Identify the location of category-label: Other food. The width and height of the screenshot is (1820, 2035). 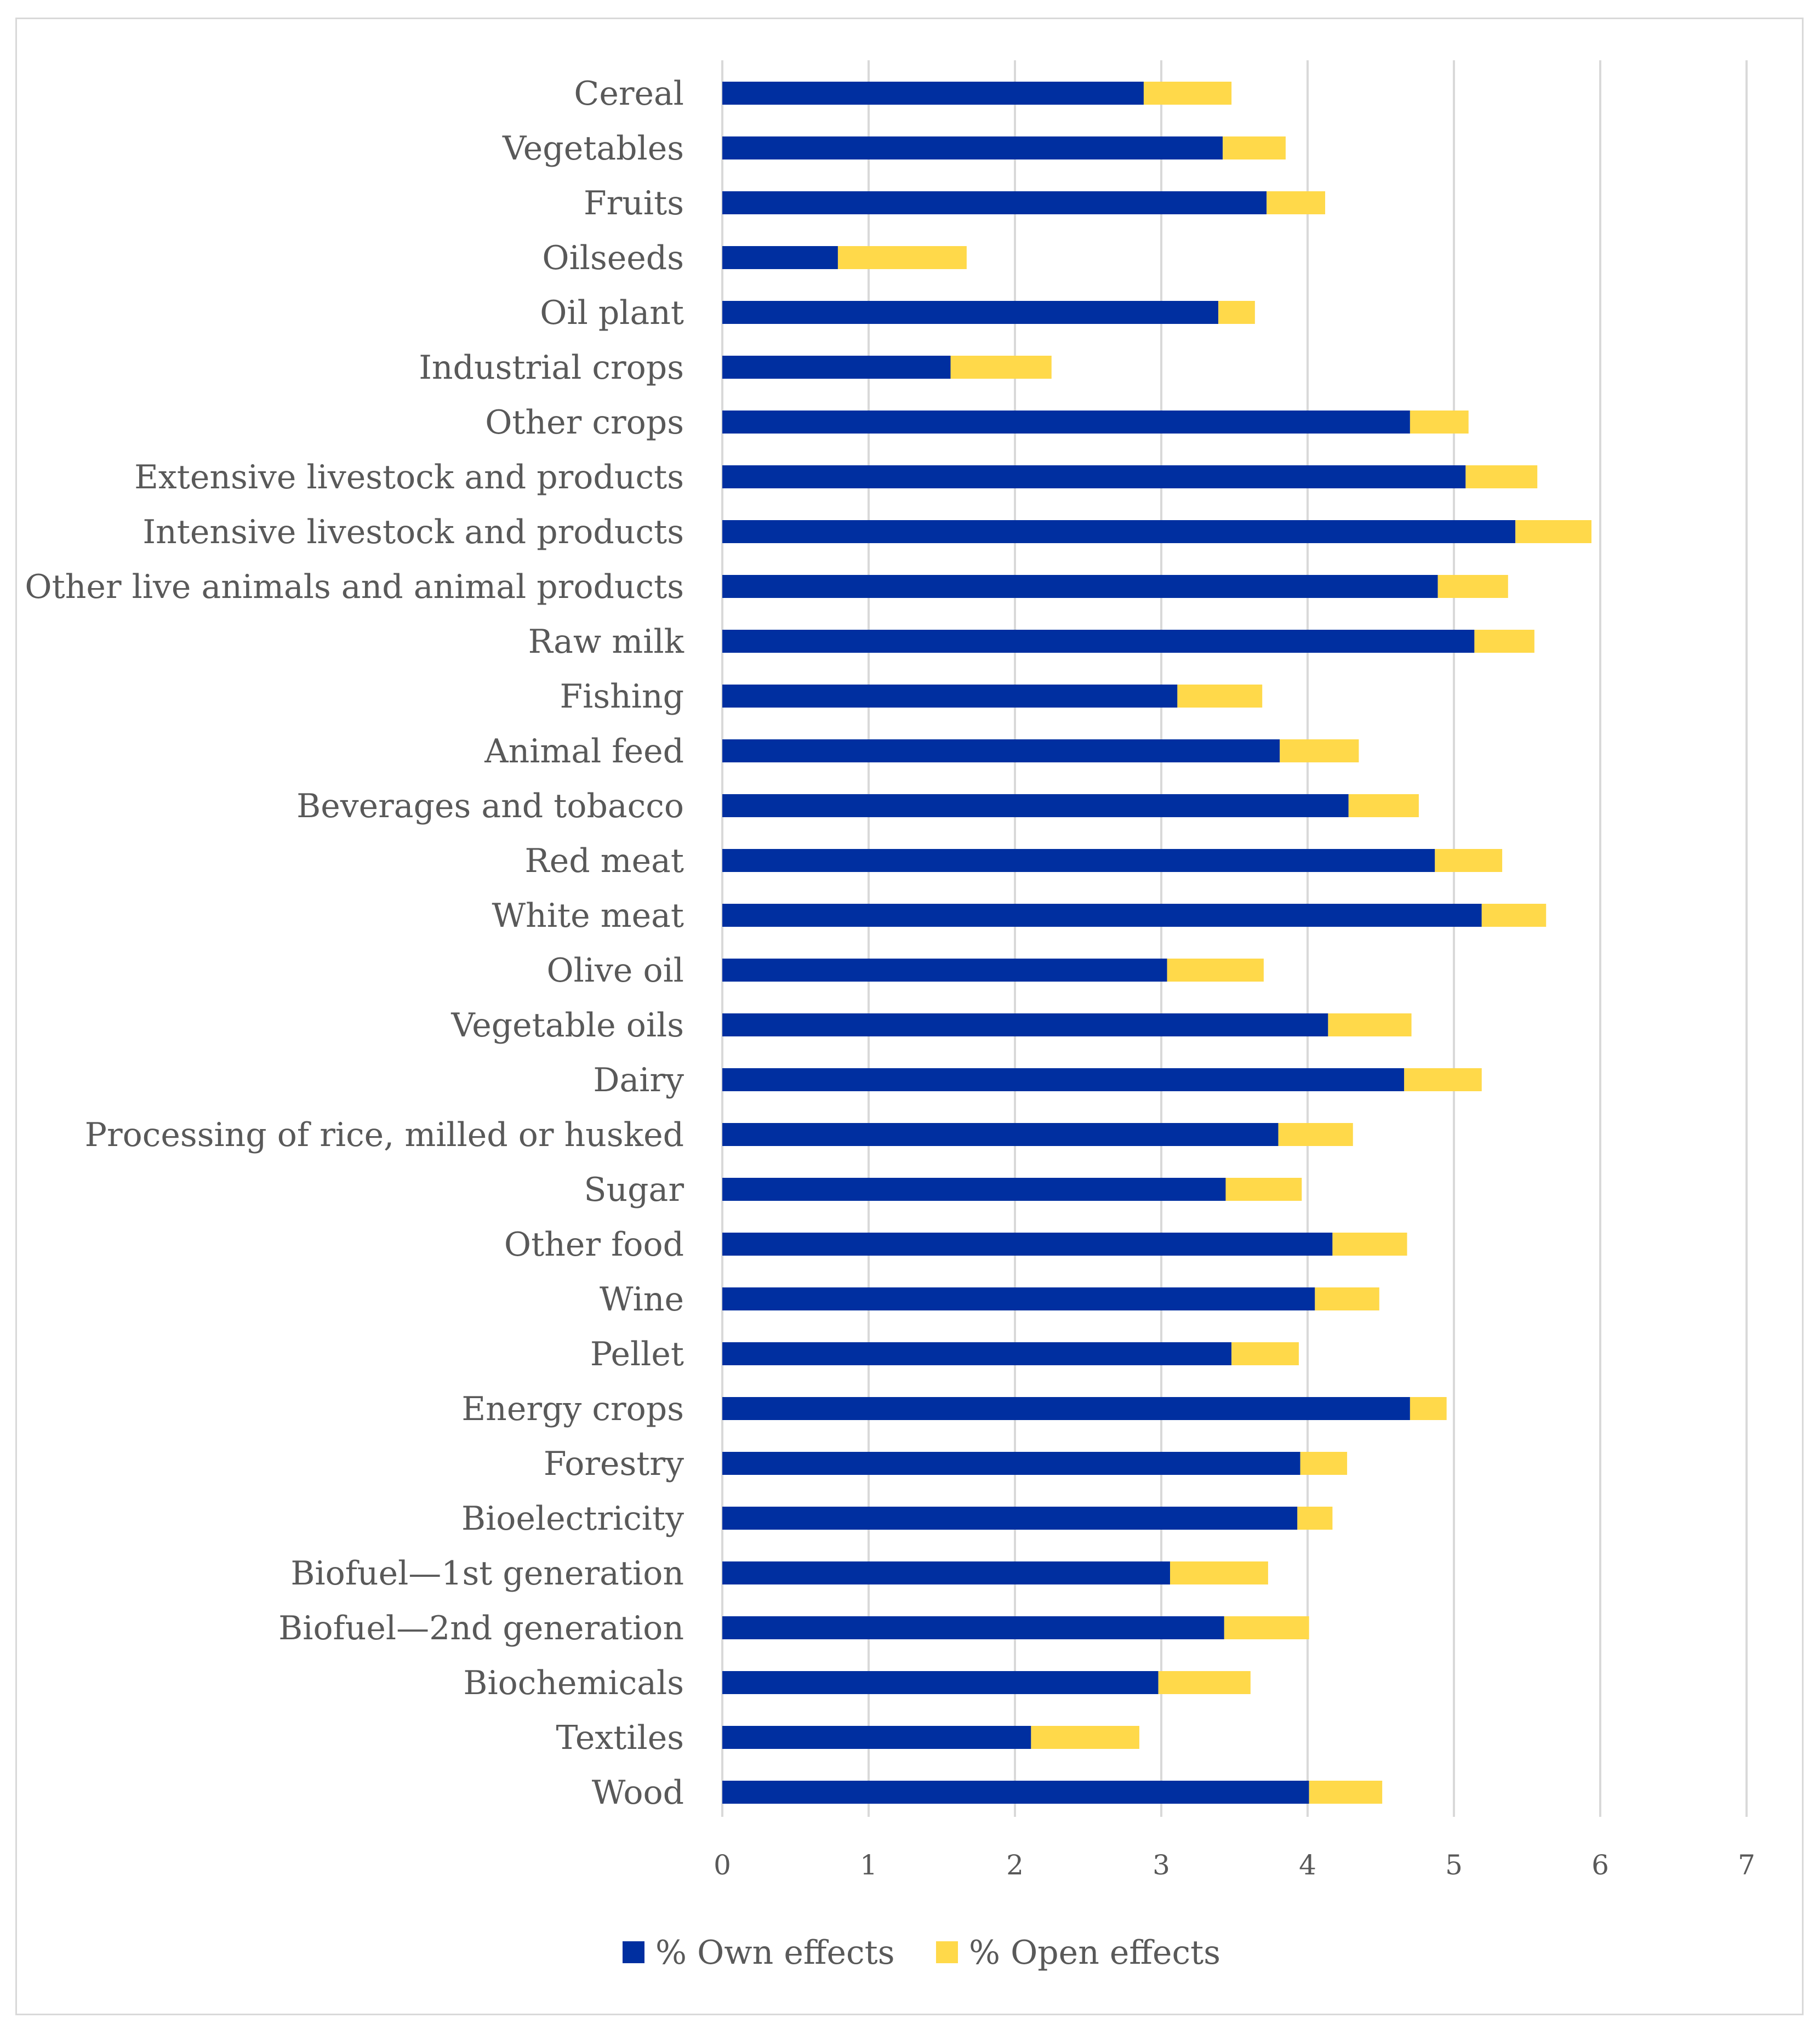
(594, 1244).